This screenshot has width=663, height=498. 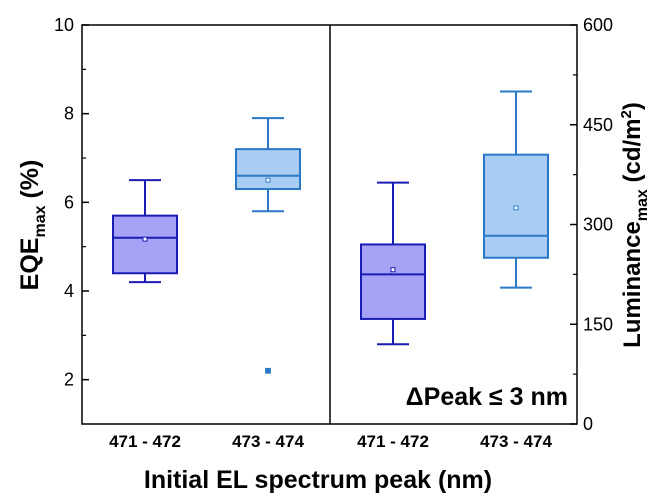 I want to click on left-y-tick-label: 8, so click(x=69, y=114).